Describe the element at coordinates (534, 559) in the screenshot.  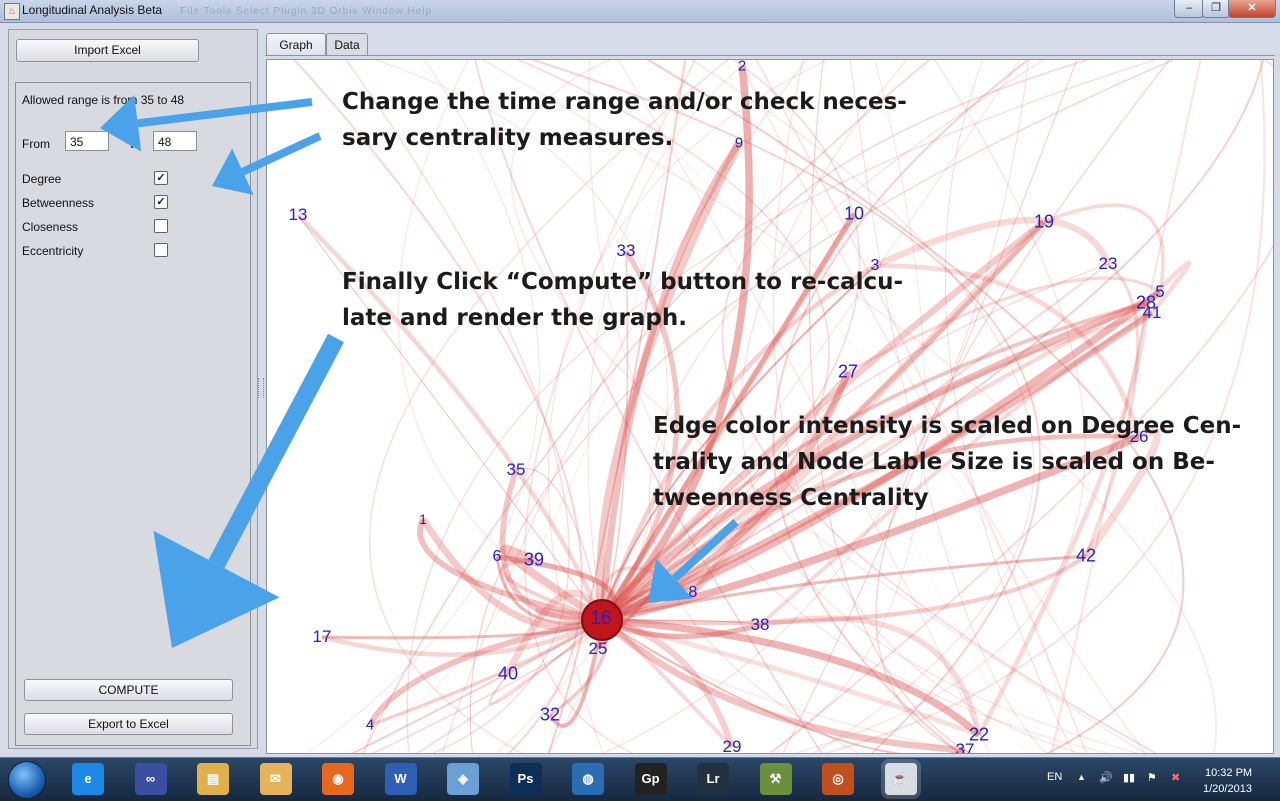
I see `node-label: 39` at that location.